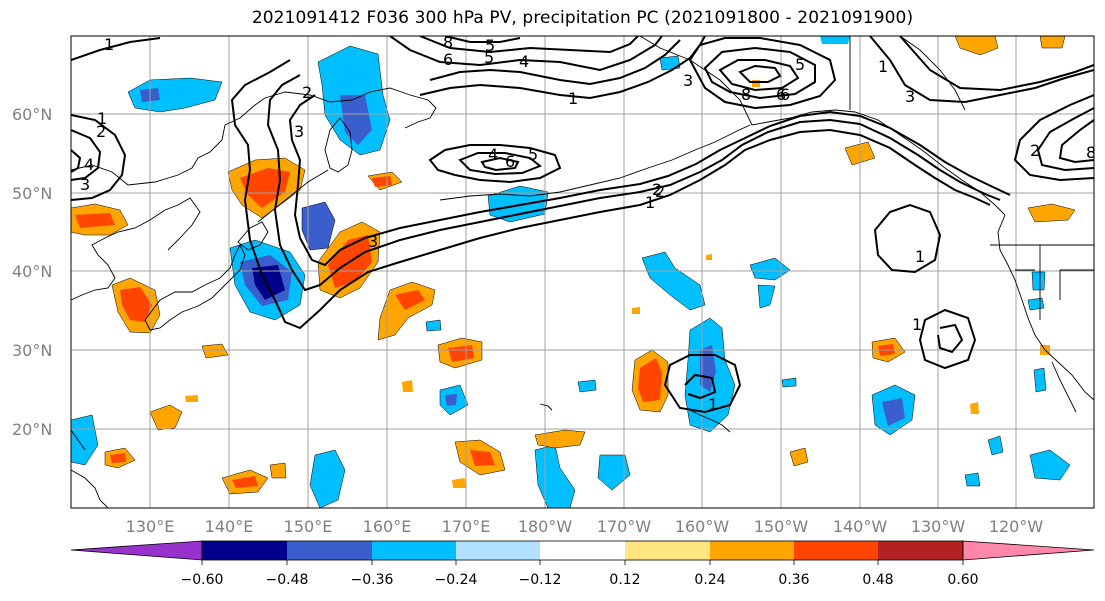  I want to click on baja-coastline, so click(1064, 387).